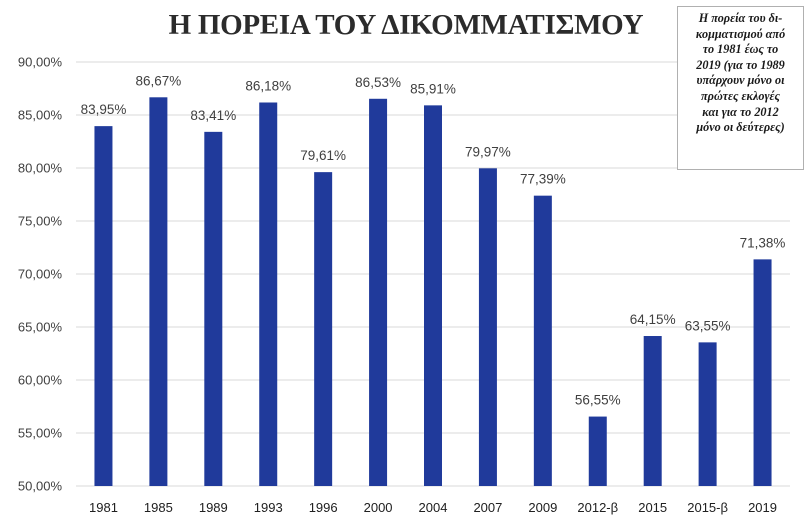  What do you see at coordinates (542, 507) in the screenshot?
I see `x-tick-label-2009: 2009` at bounding box center [542, 507].